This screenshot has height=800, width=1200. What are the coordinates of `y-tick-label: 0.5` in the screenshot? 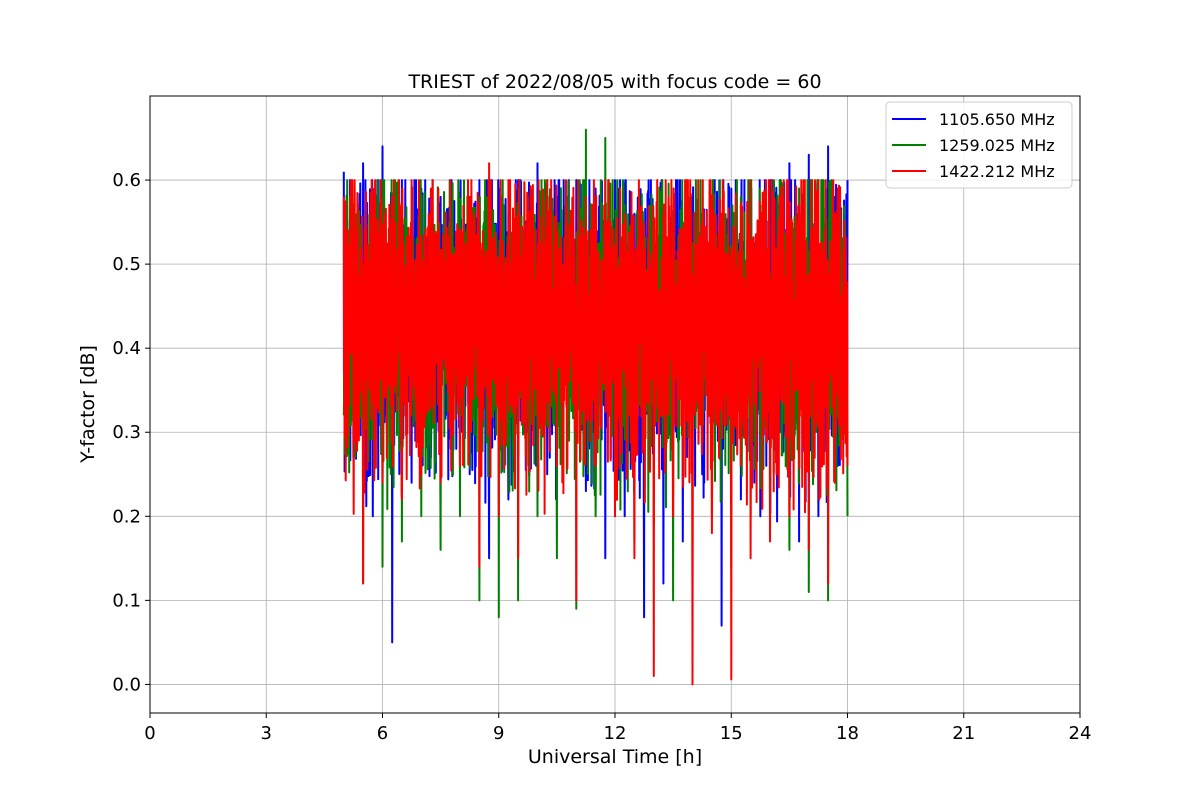 It's located at (126, 264).